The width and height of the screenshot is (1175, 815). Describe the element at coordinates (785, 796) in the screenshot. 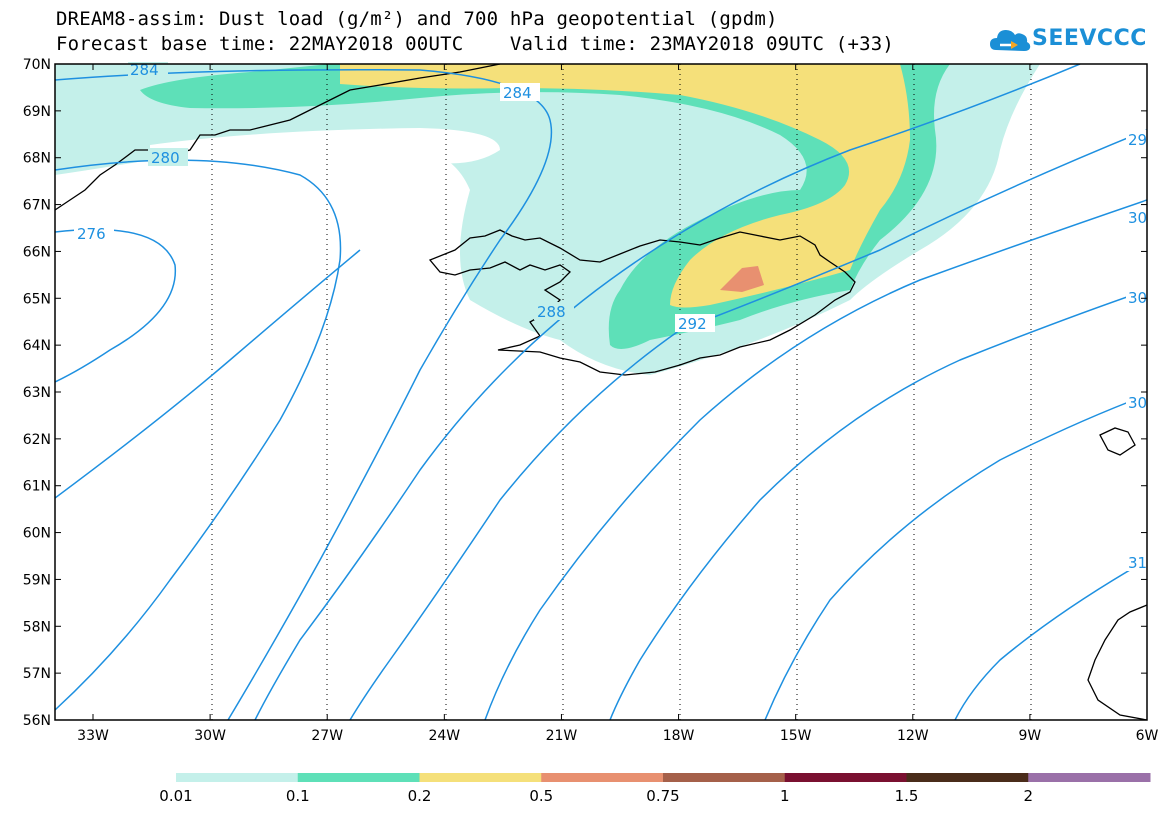

I see `legend-label: 1` at that location.